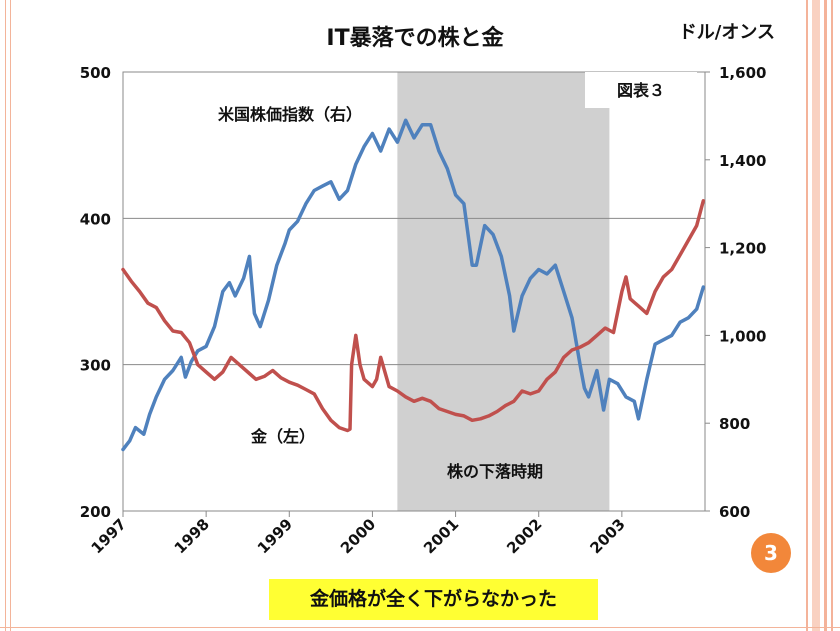 The height and width of the screenshot is (631, 840). What do you see at coordinates (742, 73) in the screenshot?
I see `right-axis-tick-label: 1,600` at bounding box center [742, 73].